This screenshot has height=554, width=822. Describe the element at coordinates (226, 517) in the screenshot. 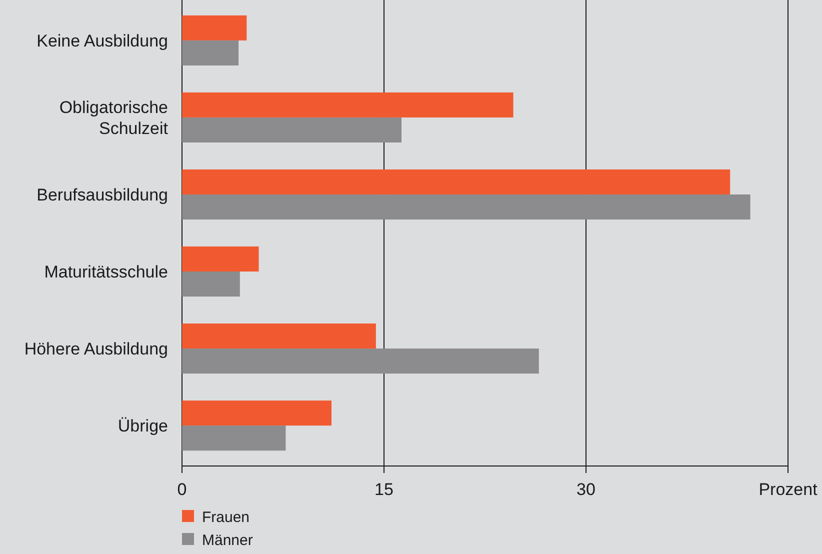

I see `legend-label: Frauen` at that location.